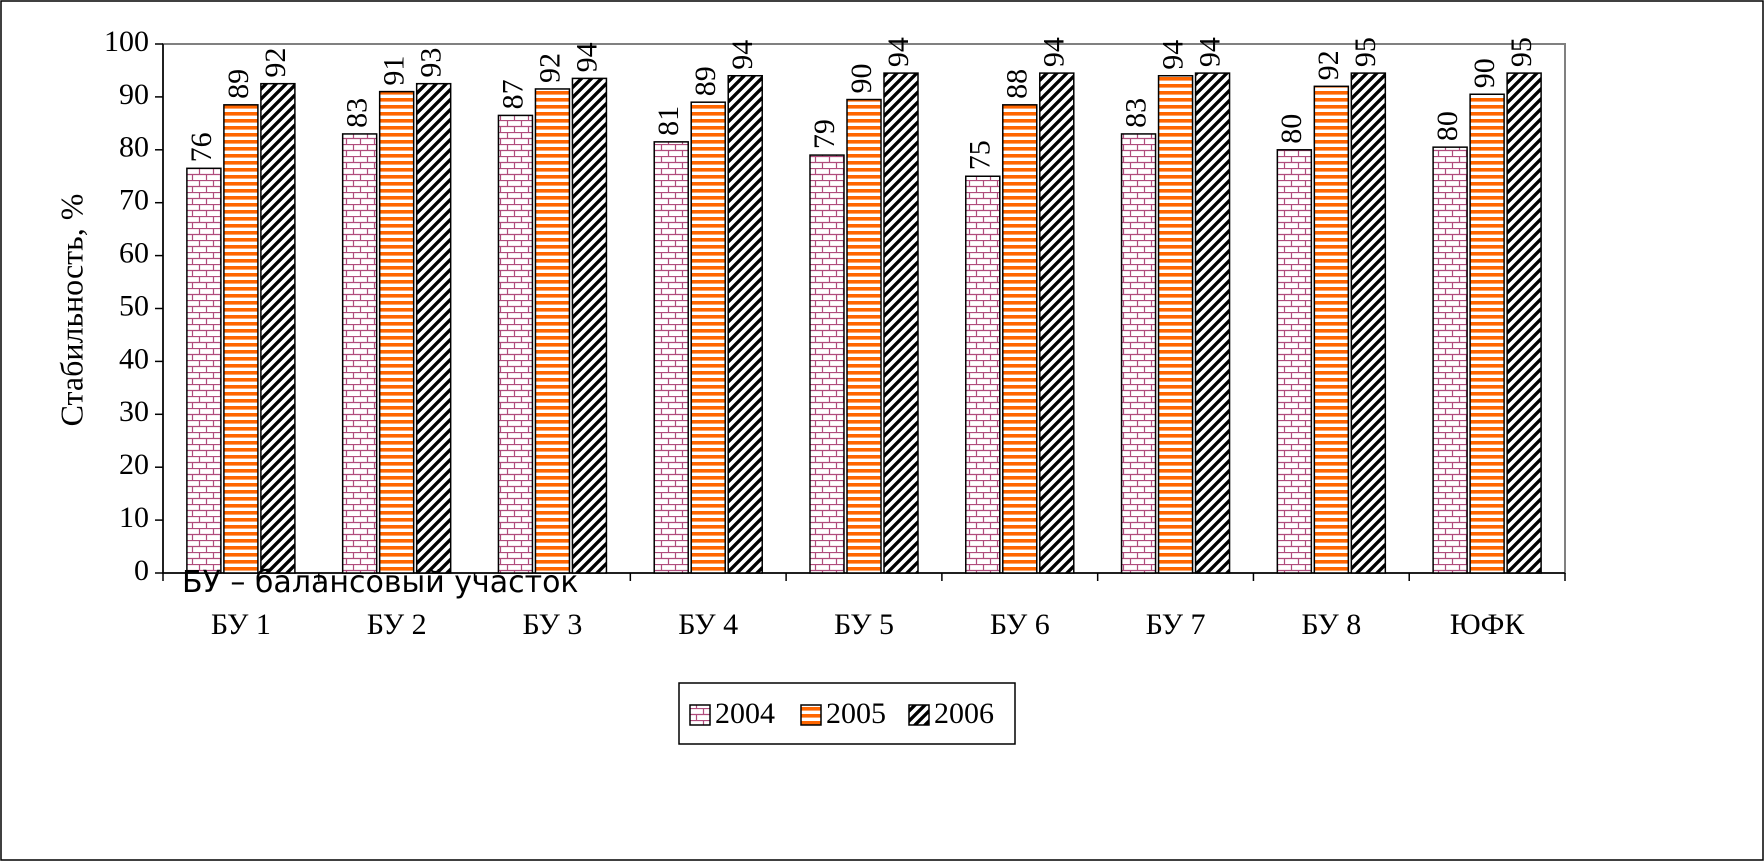 The height and width of the screenshot is (861, 1764). I want to click on x-tick-label: БУ 4, so click(708, 624).